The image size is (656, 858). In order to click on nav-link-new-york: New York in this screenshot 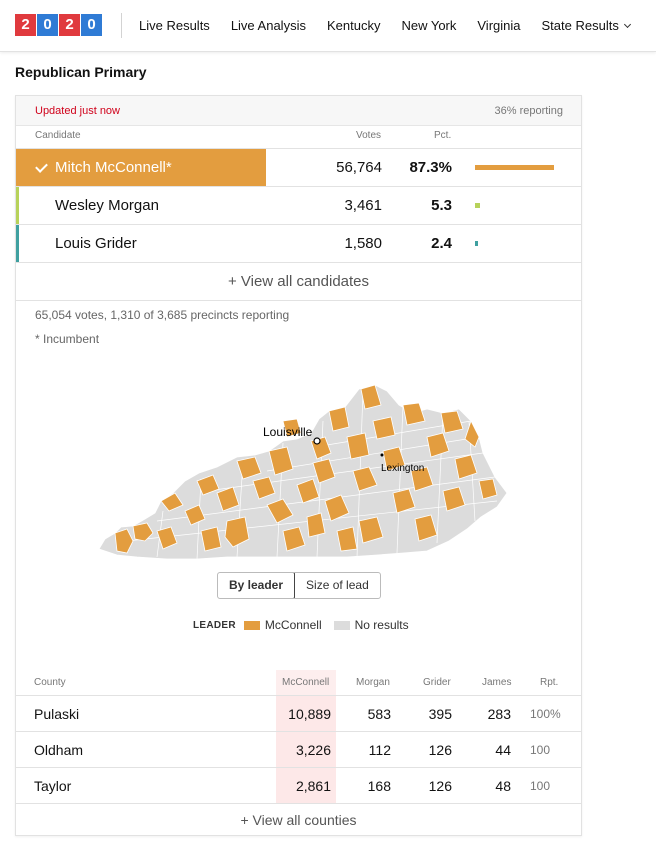, I will do `click(429, 25)`.